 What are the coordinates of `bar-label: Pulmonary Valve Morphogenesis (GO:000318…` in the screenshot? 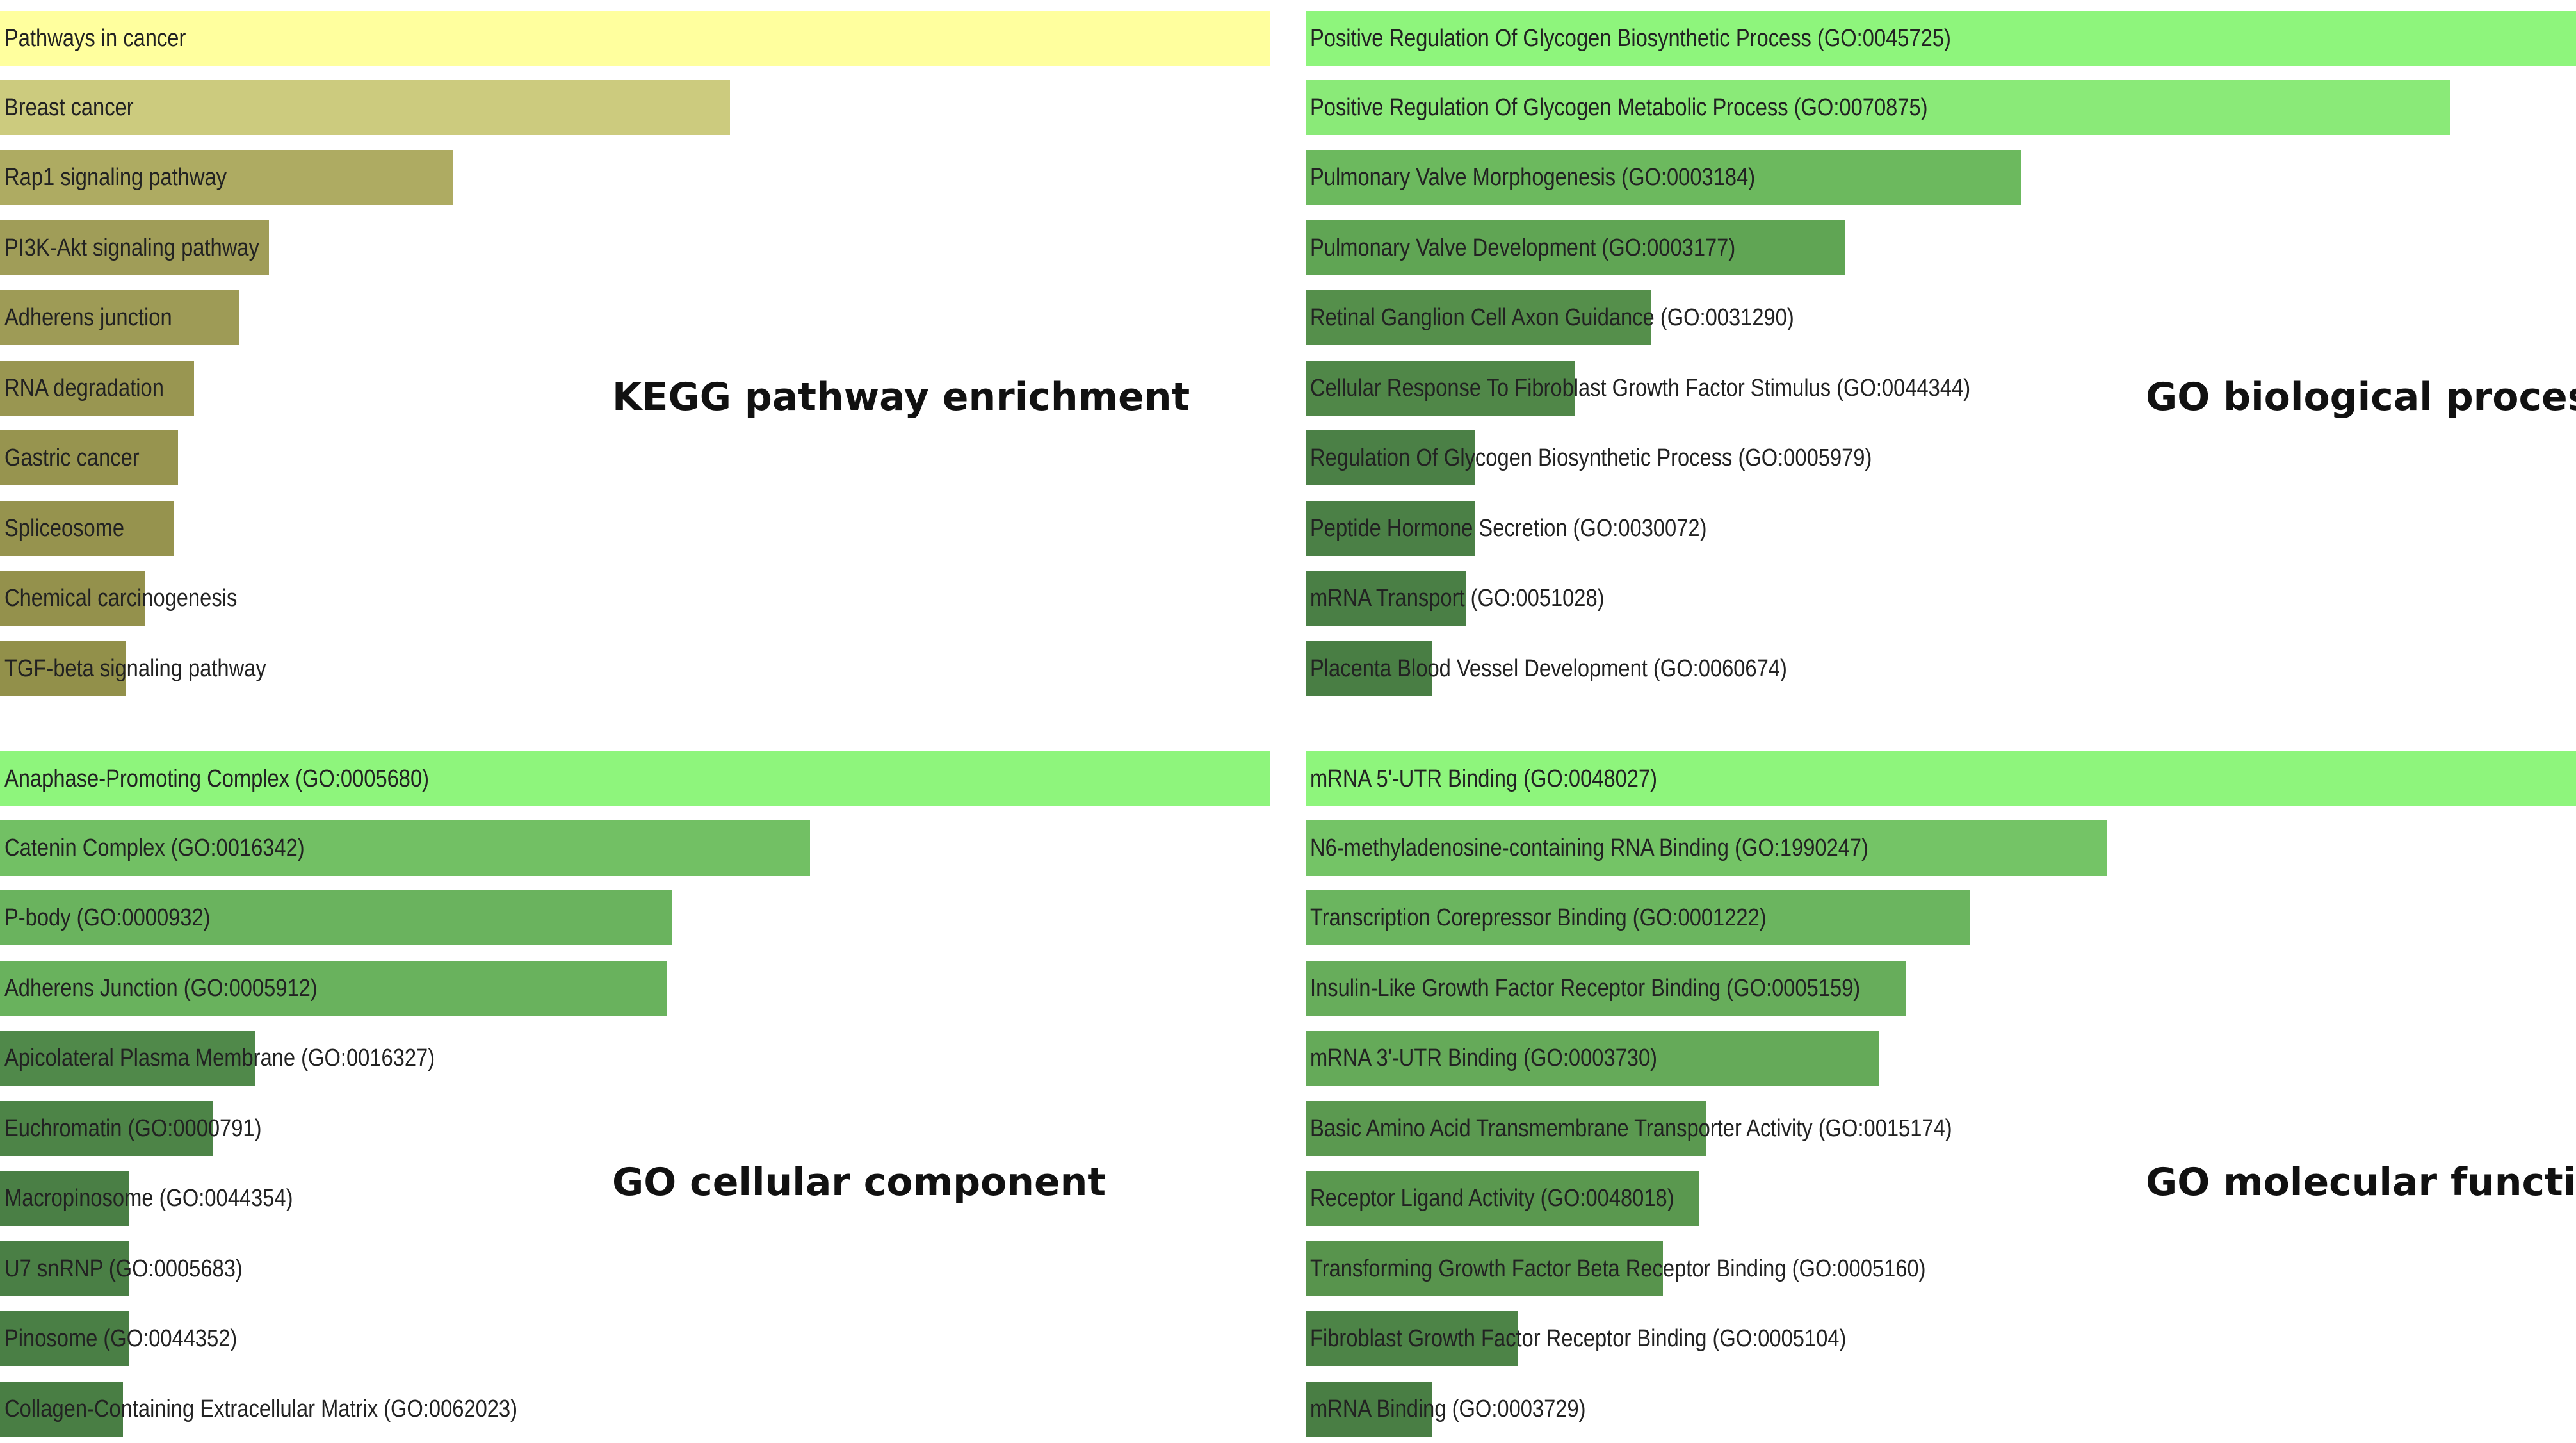 It's located at (1533, 177).